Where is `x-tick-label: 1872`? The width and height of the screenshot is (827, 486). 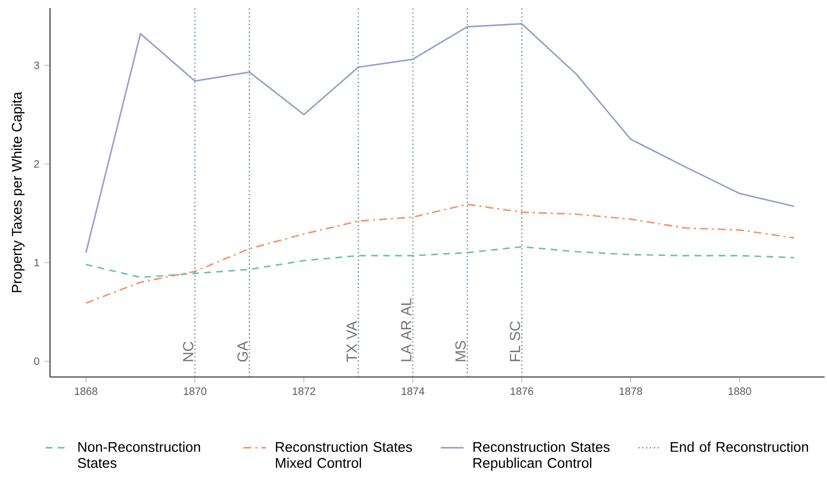 x-tick-label: 1872 is located at coordinates (304, 391).